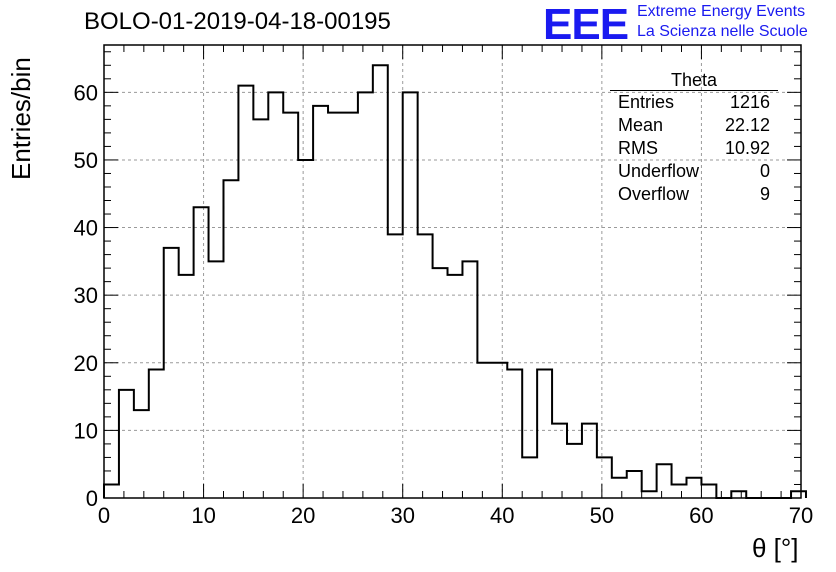 The height and width of the screenshot is (572, 836). Describe the element at coordinates (203, 515) in the screenshot. I see `x-tick-label: 10` at that location.